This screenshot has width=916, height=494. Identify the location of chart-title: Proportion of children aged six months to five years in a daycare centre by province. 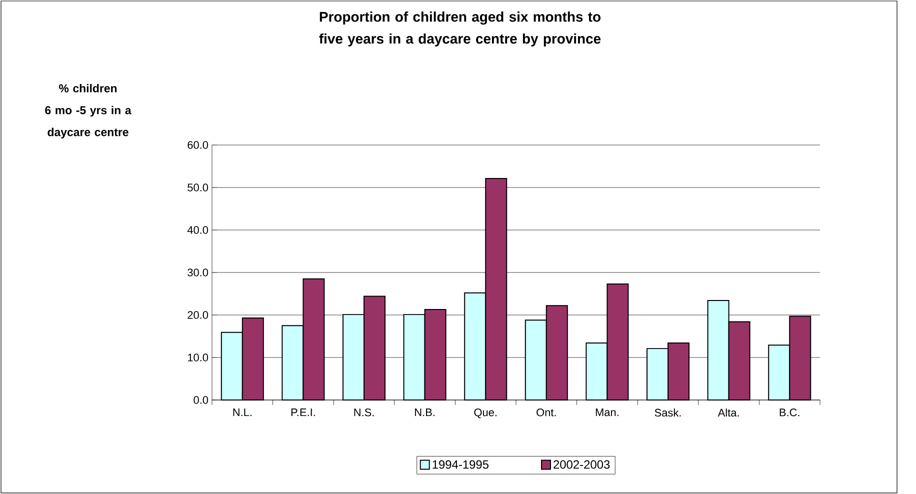
(460, 29).